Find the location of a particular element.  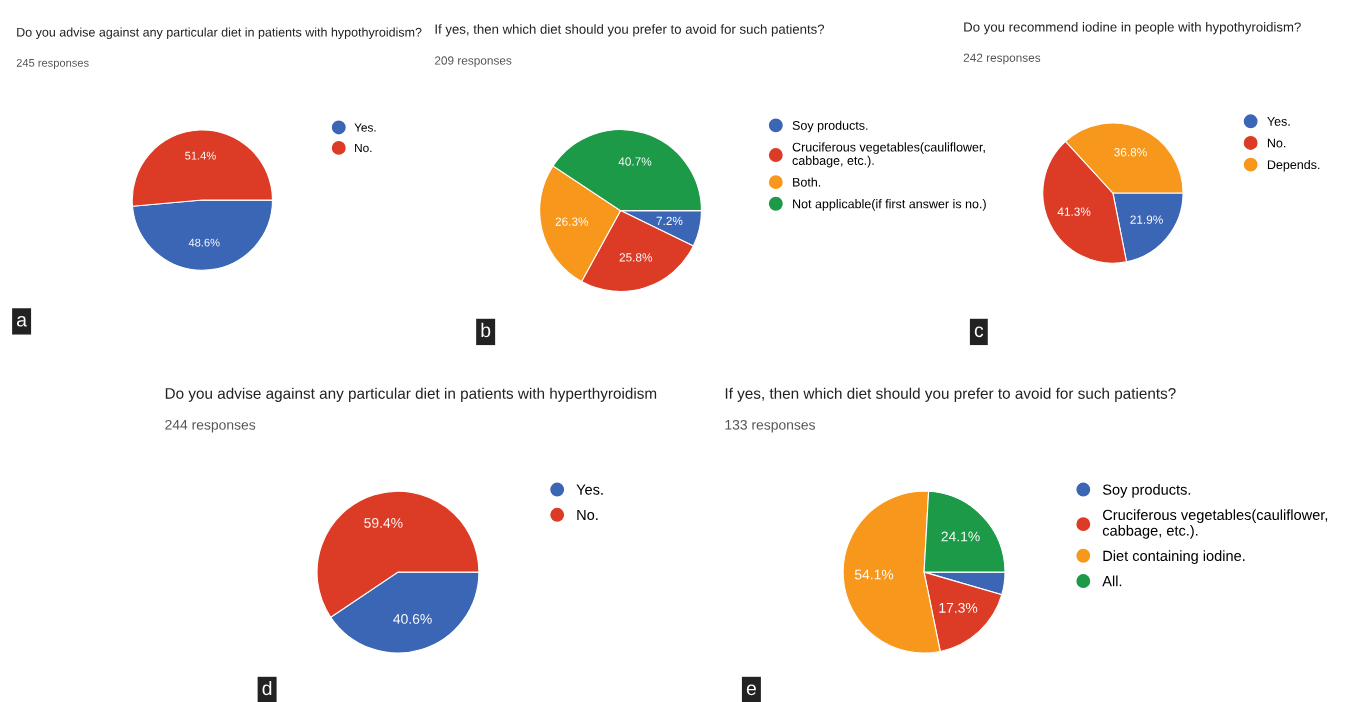

text: b is located at coordinates (486, 330).